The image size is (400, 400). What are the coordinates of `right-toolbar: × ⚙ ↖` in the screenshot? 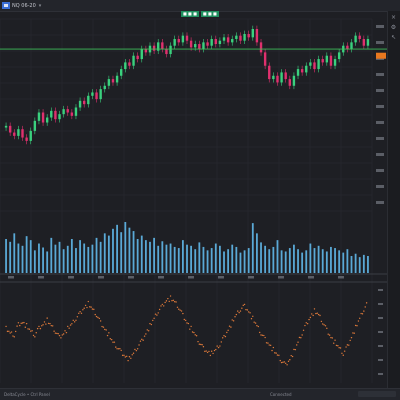 It's located at (393, 200).